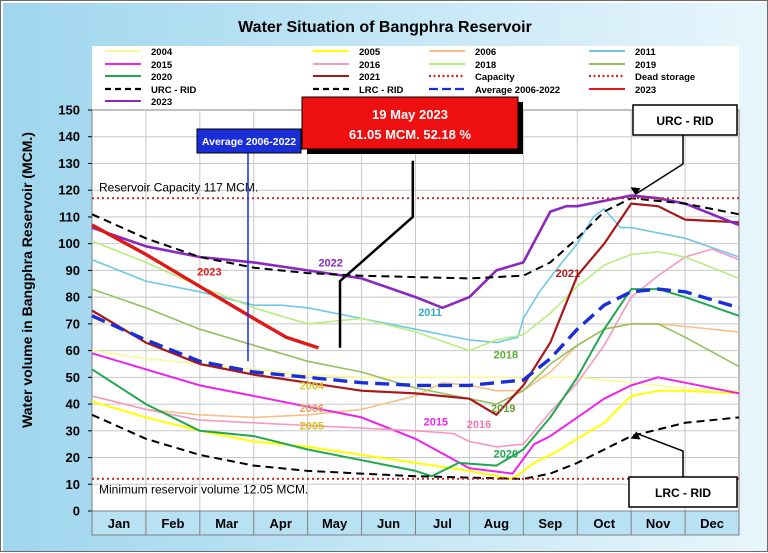  Describe the element at coordinates (645, 52) in the screenshot. I see `legend-label-2011-3: 2011` at that location.